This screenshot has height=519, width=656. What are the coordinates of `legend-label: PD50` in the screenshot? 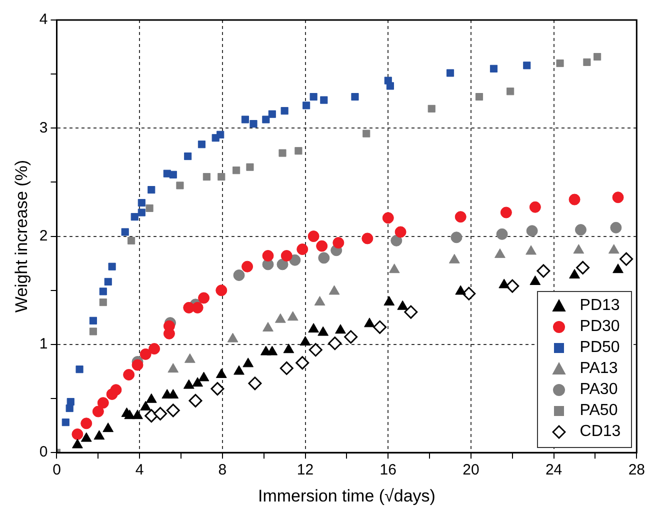 It's located at (600, 348).